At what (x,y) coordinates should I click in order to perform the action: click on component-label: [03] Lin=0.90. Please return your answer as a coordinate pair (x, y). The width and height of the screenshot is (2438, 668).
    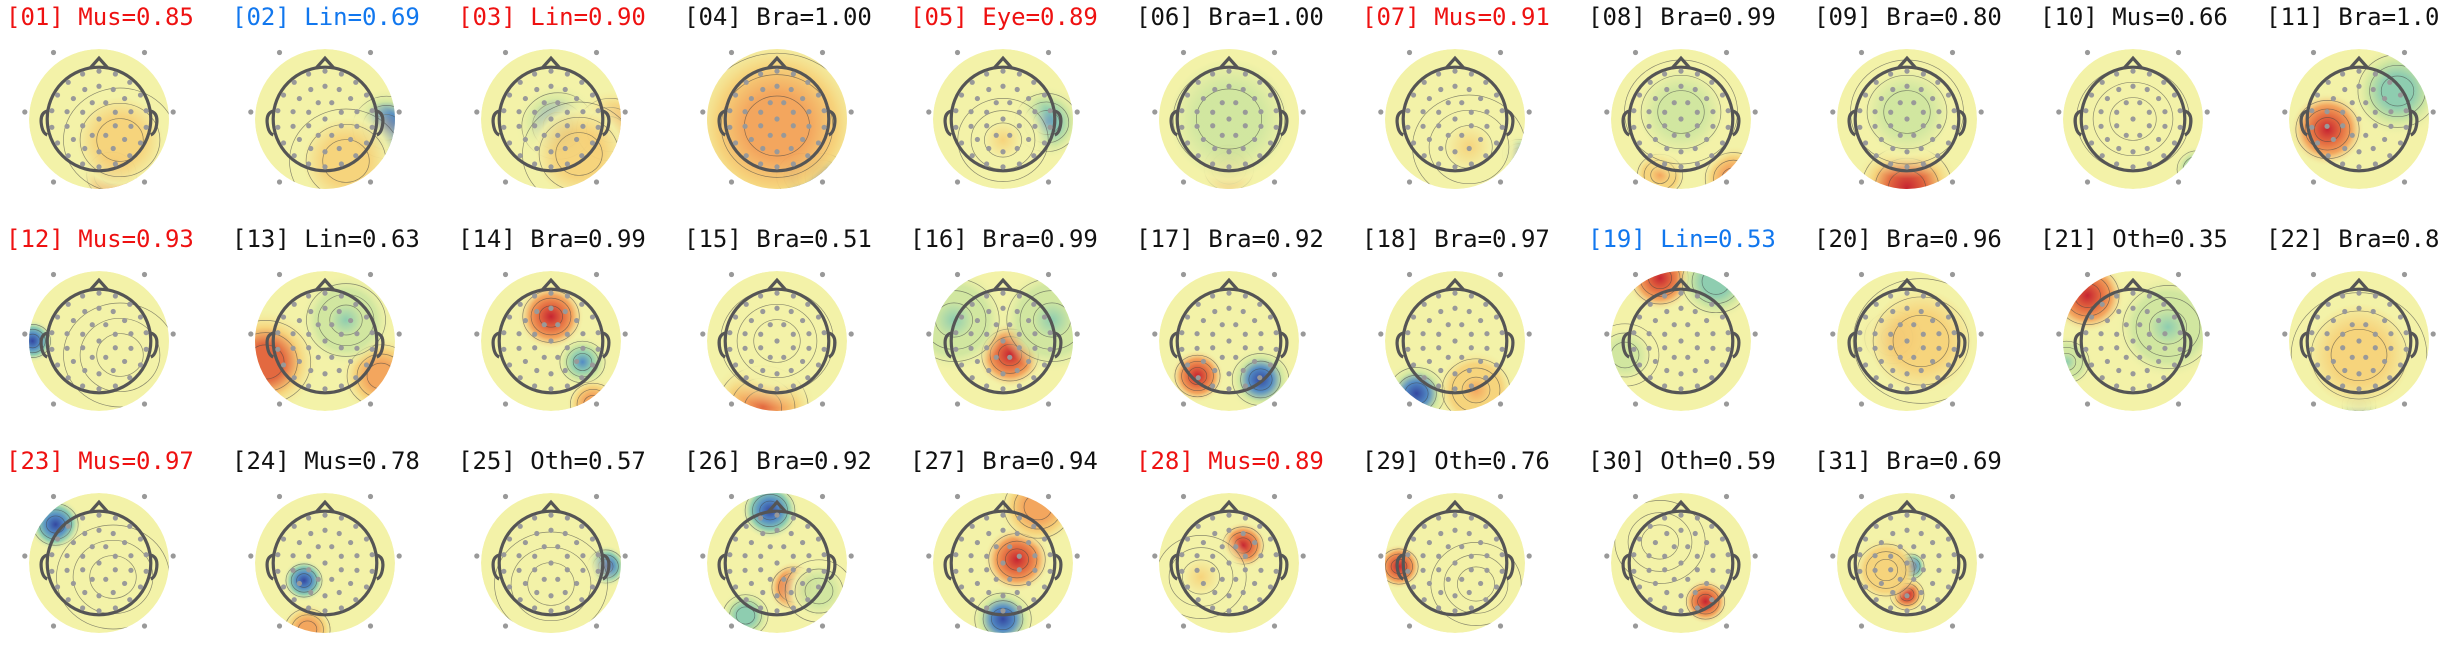
    Looking at the image, I should click on (552, 17).